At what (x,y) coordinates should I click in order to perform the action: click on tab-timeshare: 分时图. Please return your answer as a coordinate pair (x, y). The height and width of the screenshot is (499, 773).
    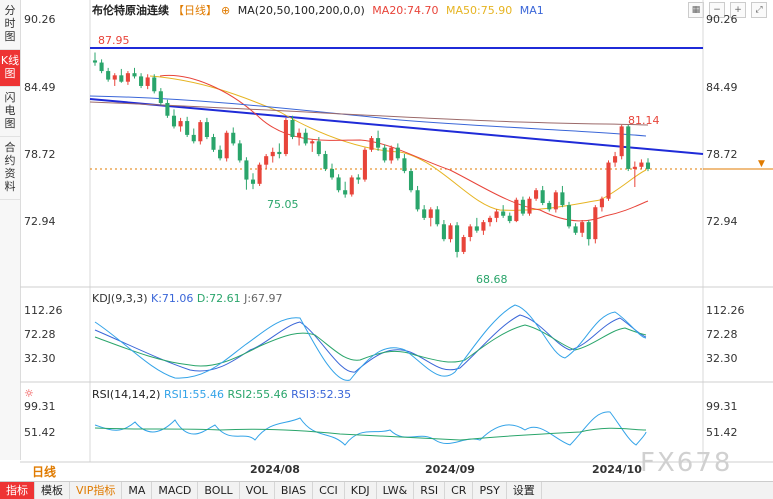
    Looking at the image, I should click on (10, 25).